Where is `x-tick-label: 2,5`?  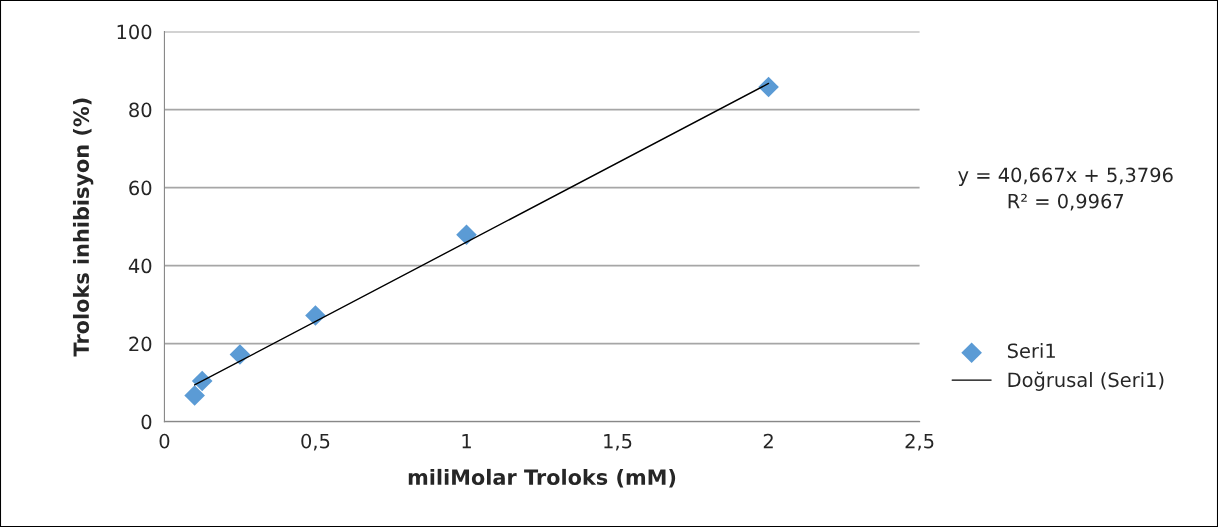
x-tick-label: 2,5 is located at coordinates (919, 442).